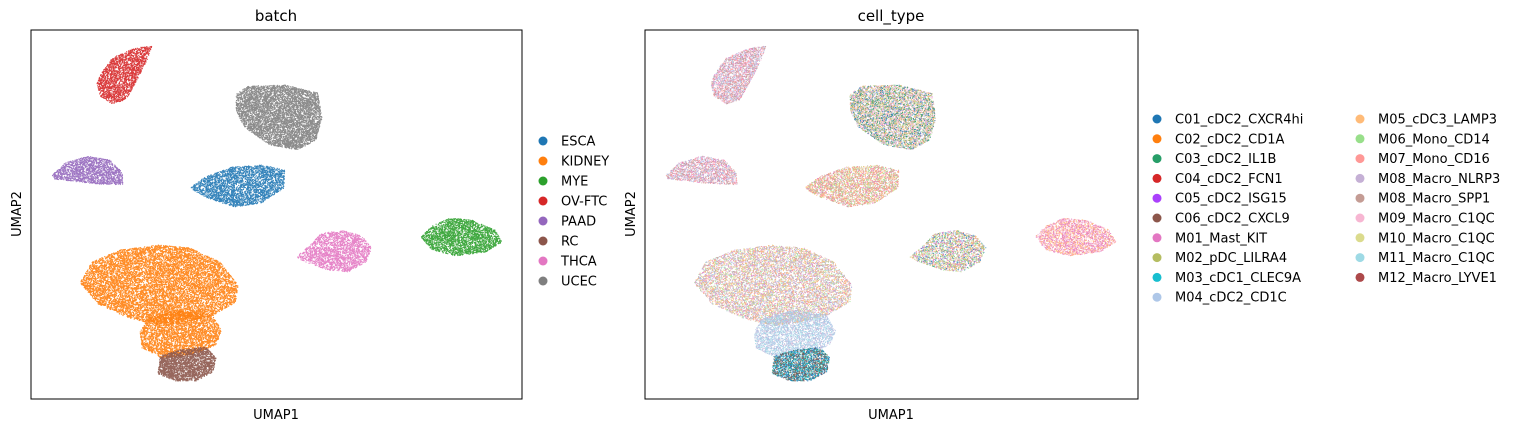 The height and width of the screenshot is (429, 1540). I want to click on legend-label: M08_Macro_SPP1, so click(1434, 199).